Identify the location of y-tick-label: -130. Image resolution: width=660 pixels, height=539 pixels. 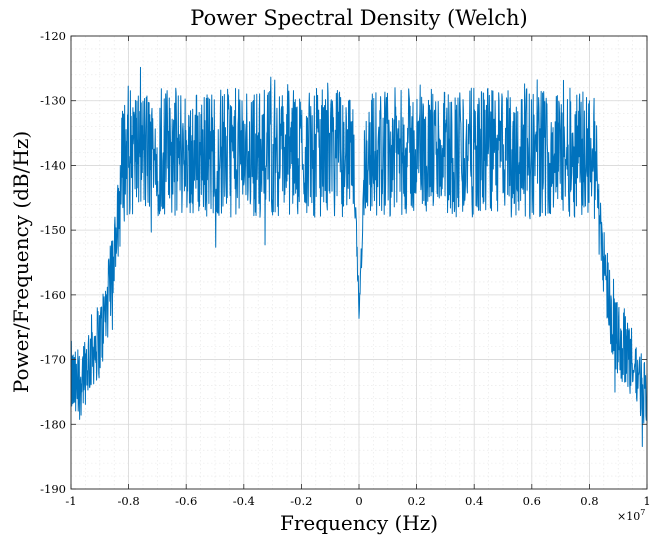
(53, 101).